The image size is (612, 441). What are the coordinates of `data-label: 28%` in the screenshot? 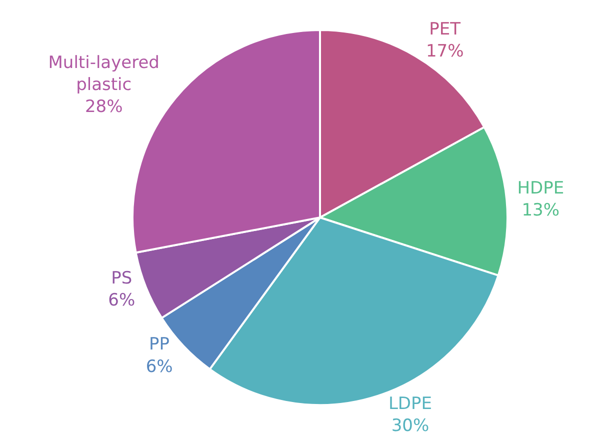 It's located at (103, 107).